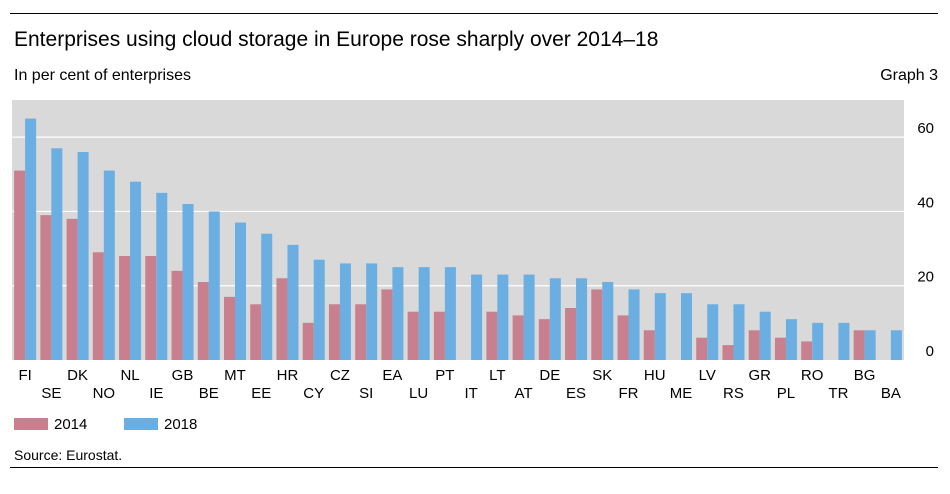  I want to click on bar-2018-BG, so click(870, 345).